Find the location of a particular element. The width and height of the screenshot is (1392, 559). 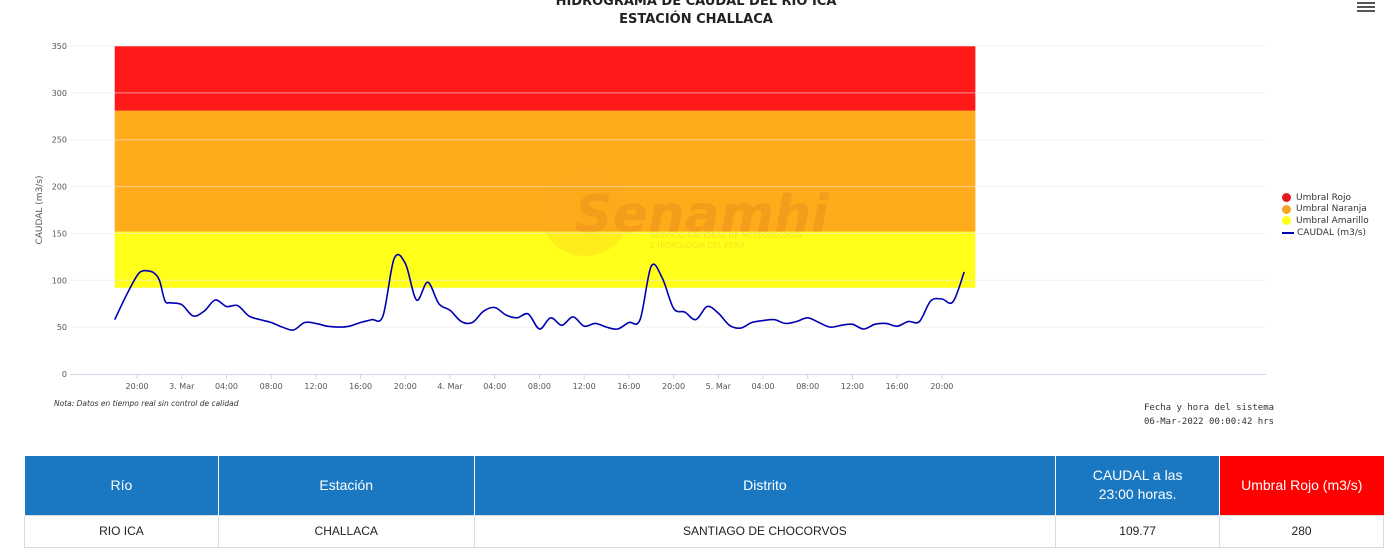

watermark-line2: E HIDROLOGÍA DEL PERÚ is located at coordinates (697, 245).